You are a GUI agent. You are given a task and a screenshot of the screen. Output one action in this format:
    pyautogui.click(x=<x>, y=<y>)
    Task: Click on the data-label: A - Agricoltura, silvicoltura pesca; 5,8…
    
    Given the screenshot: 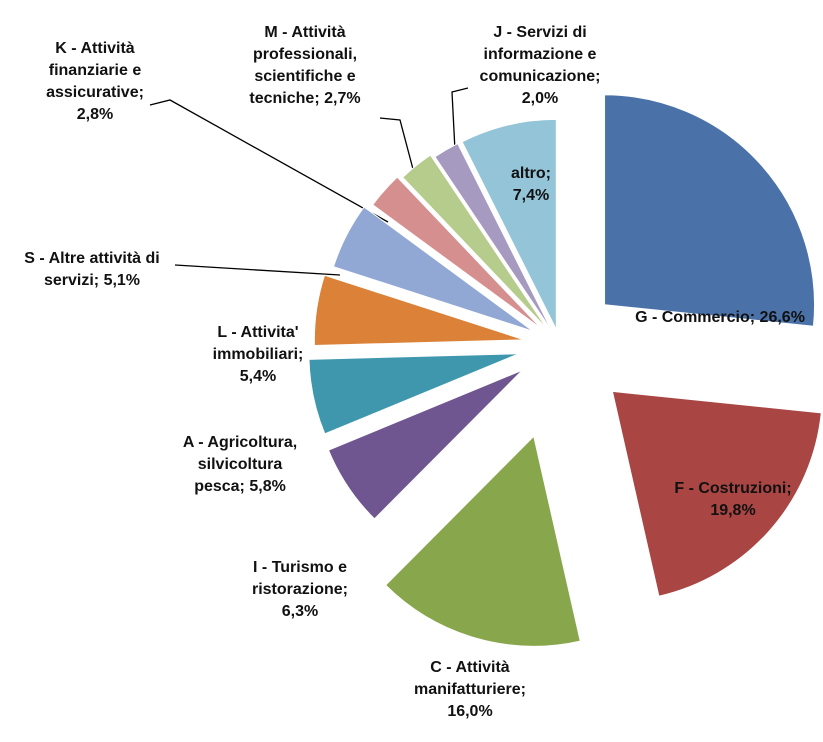 What is the action you would take?
    pyautogui.click(x=240, y=465)
    